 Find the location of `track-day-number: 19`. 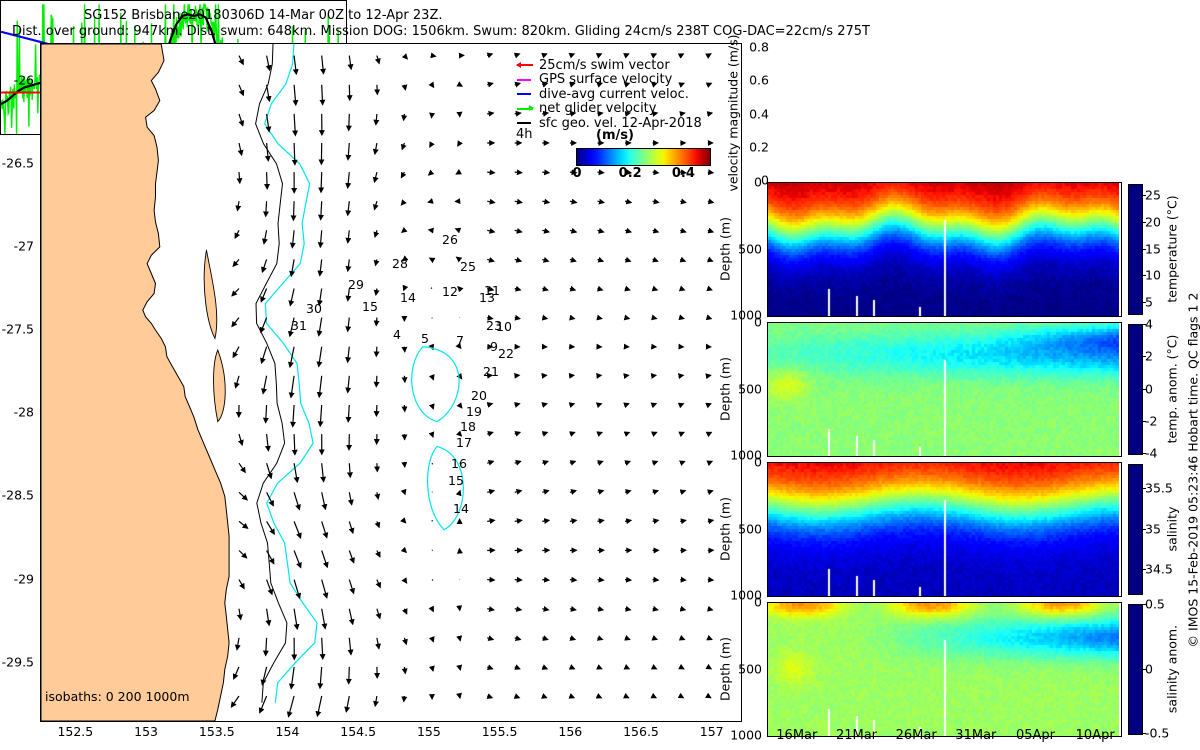

track-day-number: 19 is located at coordinates (474, 411).